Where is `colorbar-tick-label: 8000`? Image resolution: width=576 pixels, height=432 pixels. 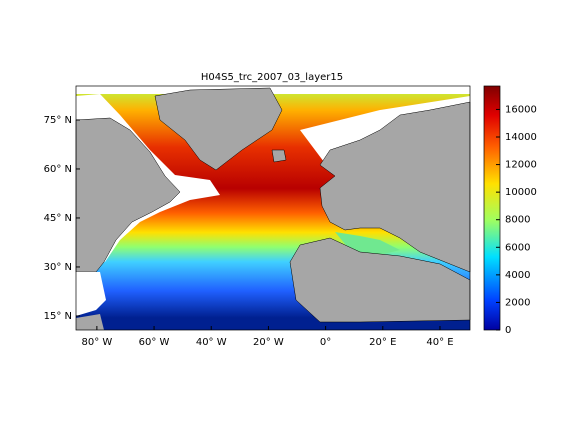
colorbar-tick-label: 8000 is located at coordinates (517, 220).